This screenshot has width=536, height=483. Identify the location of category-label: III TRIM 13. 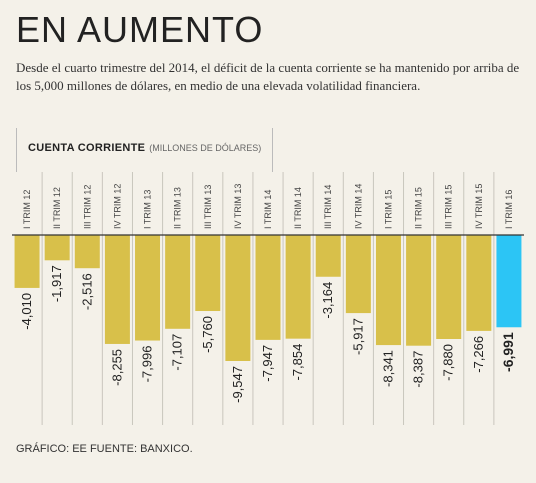
(208, 207).